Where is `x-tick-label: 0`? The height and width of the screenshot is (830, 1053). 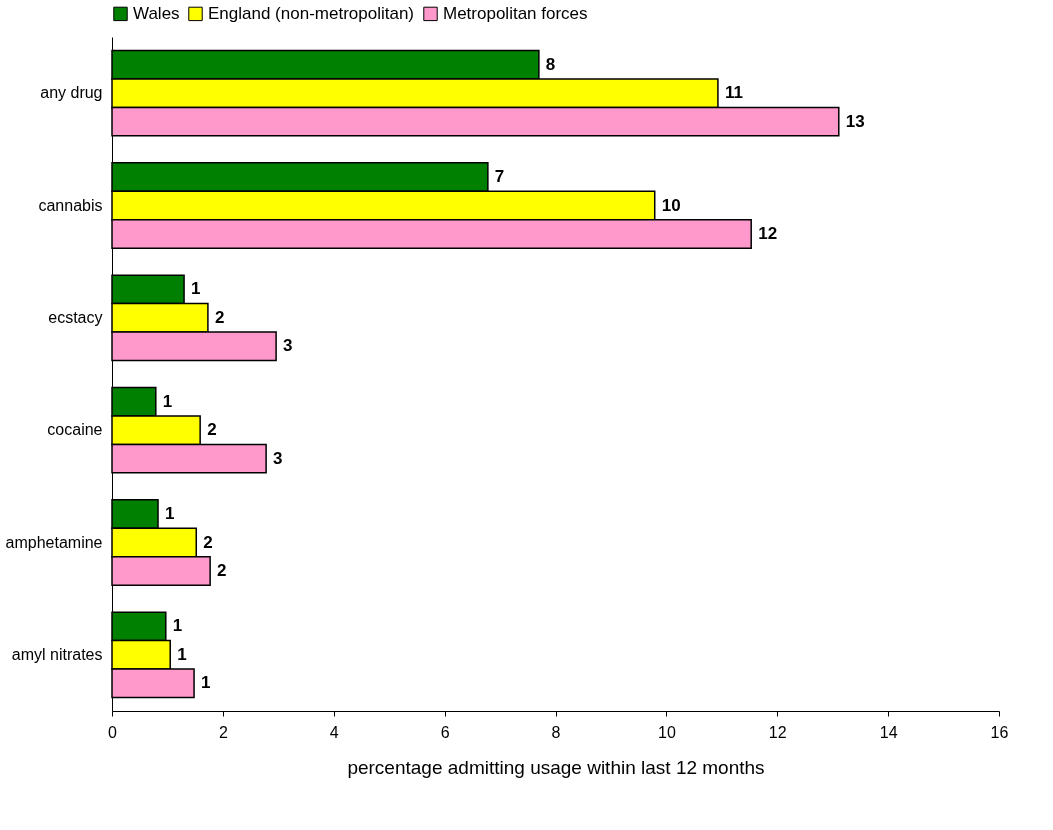
x-tick-label: 0 is located at coordinates (113, 732).